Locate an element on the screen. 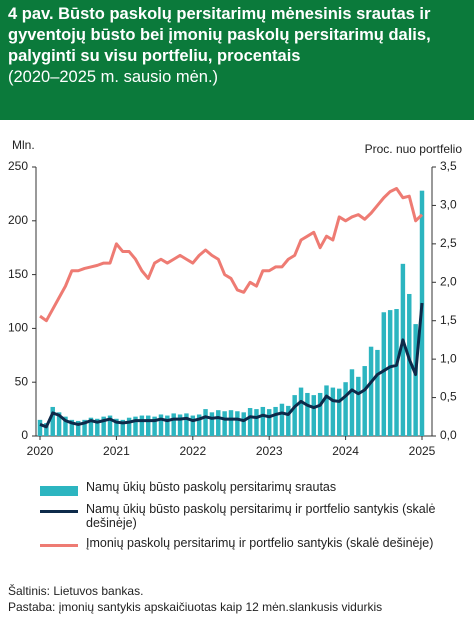  y-tick-label: 250 is located at coordinates (18, 166).